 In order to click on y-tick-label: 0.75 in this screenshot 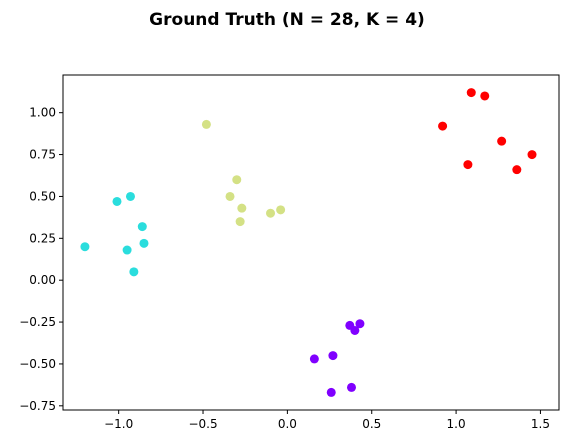, I will do `click(42, 155)`.